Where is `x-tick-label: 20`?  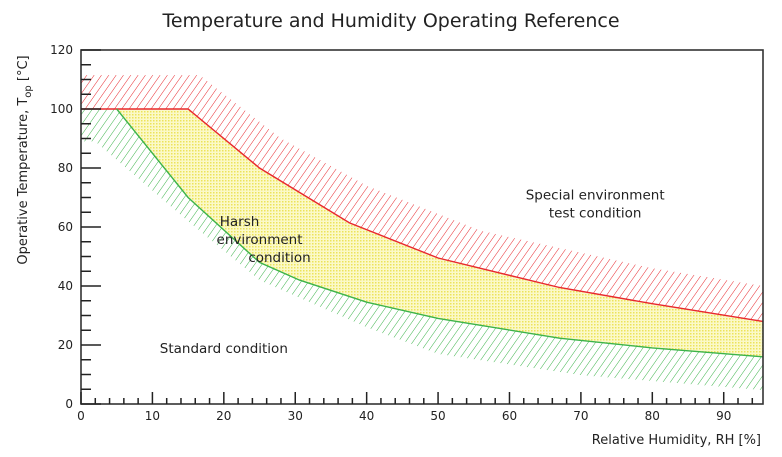
x-tick-label: 20 is located at coordinates (223, 416).